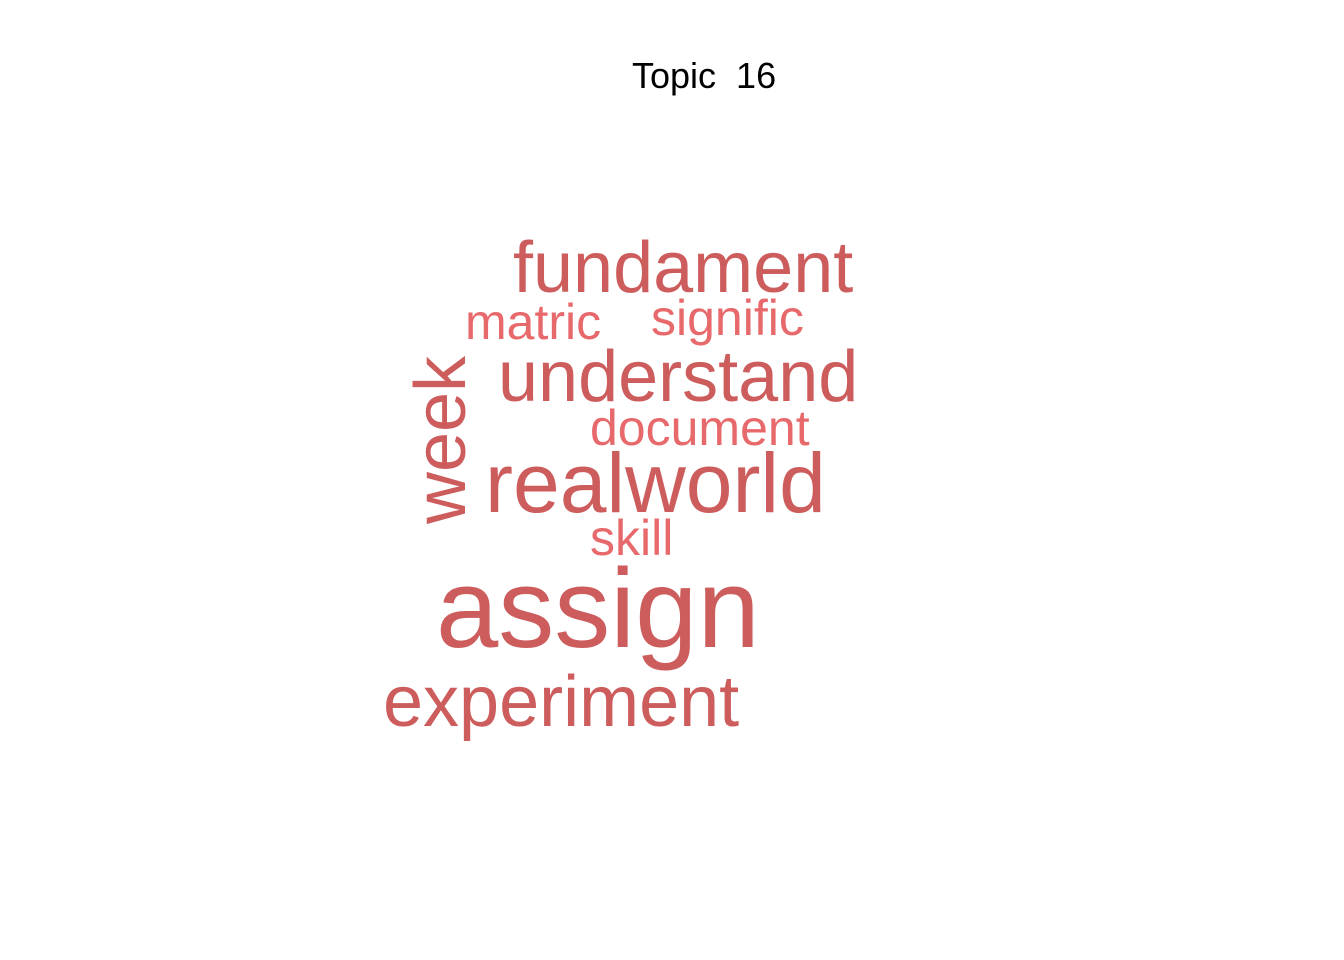 The width and height of the screenshot is (1344, 960). Describe the element at coordinates (683, 268) in the screenshot. I see `word-fundament: fundament` at that location.